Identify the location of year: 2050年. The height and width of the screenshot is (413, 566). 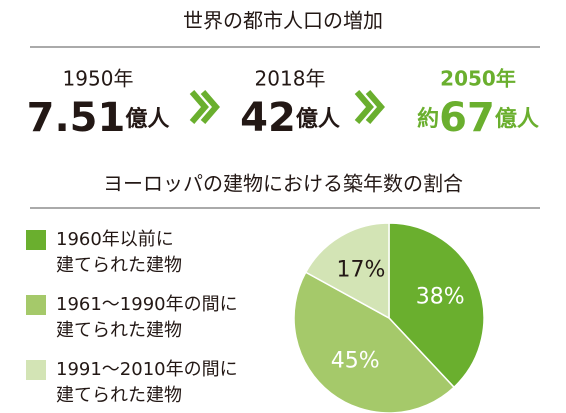
(478, 79).